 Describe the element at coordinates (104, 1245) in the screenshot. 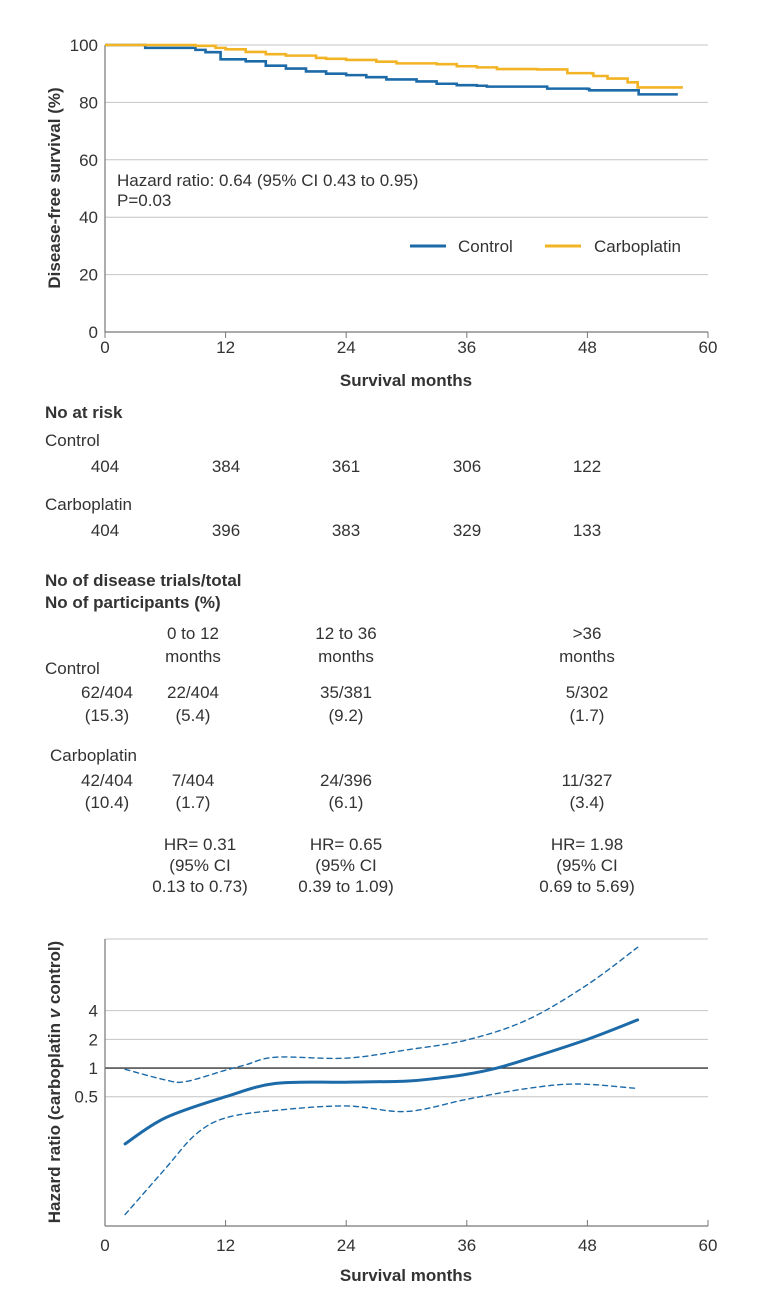

I see `hr-x-tick-label: 0` at that location.